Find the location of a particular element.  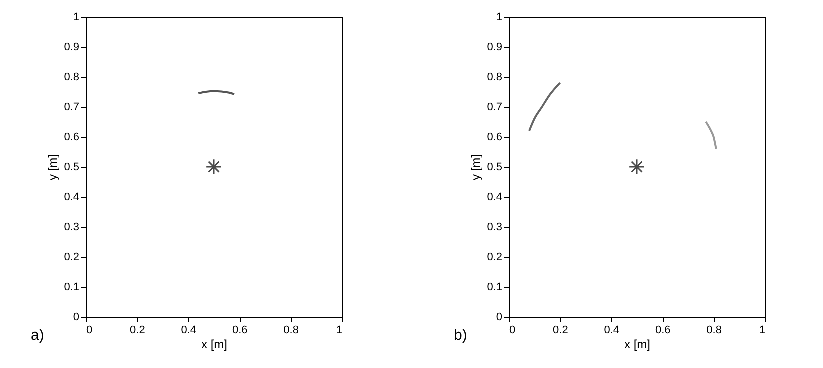

text: b) is located at coordinates (461, 335).